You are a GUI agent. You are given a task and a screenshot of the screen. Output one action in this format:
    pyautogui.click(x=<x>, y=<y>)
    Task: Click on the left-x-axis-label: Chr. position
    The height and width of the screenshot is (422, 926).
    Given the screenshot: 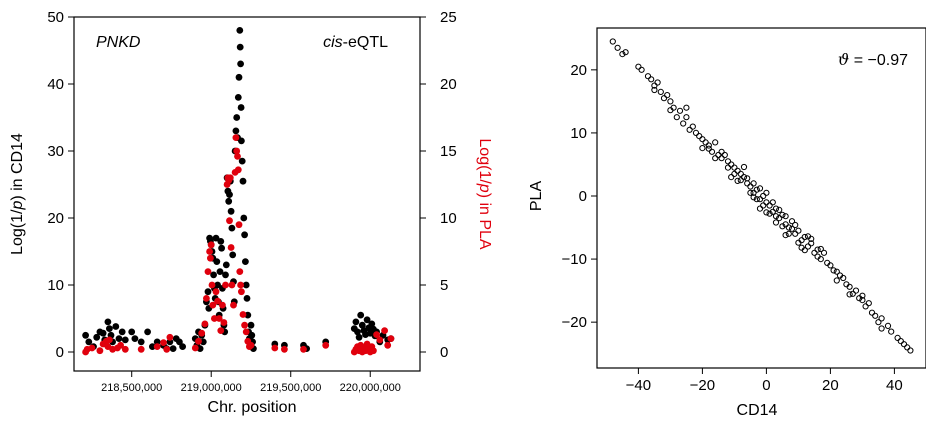 What is the action you would take?
    pyautogui.click(x=252, y=407)
    